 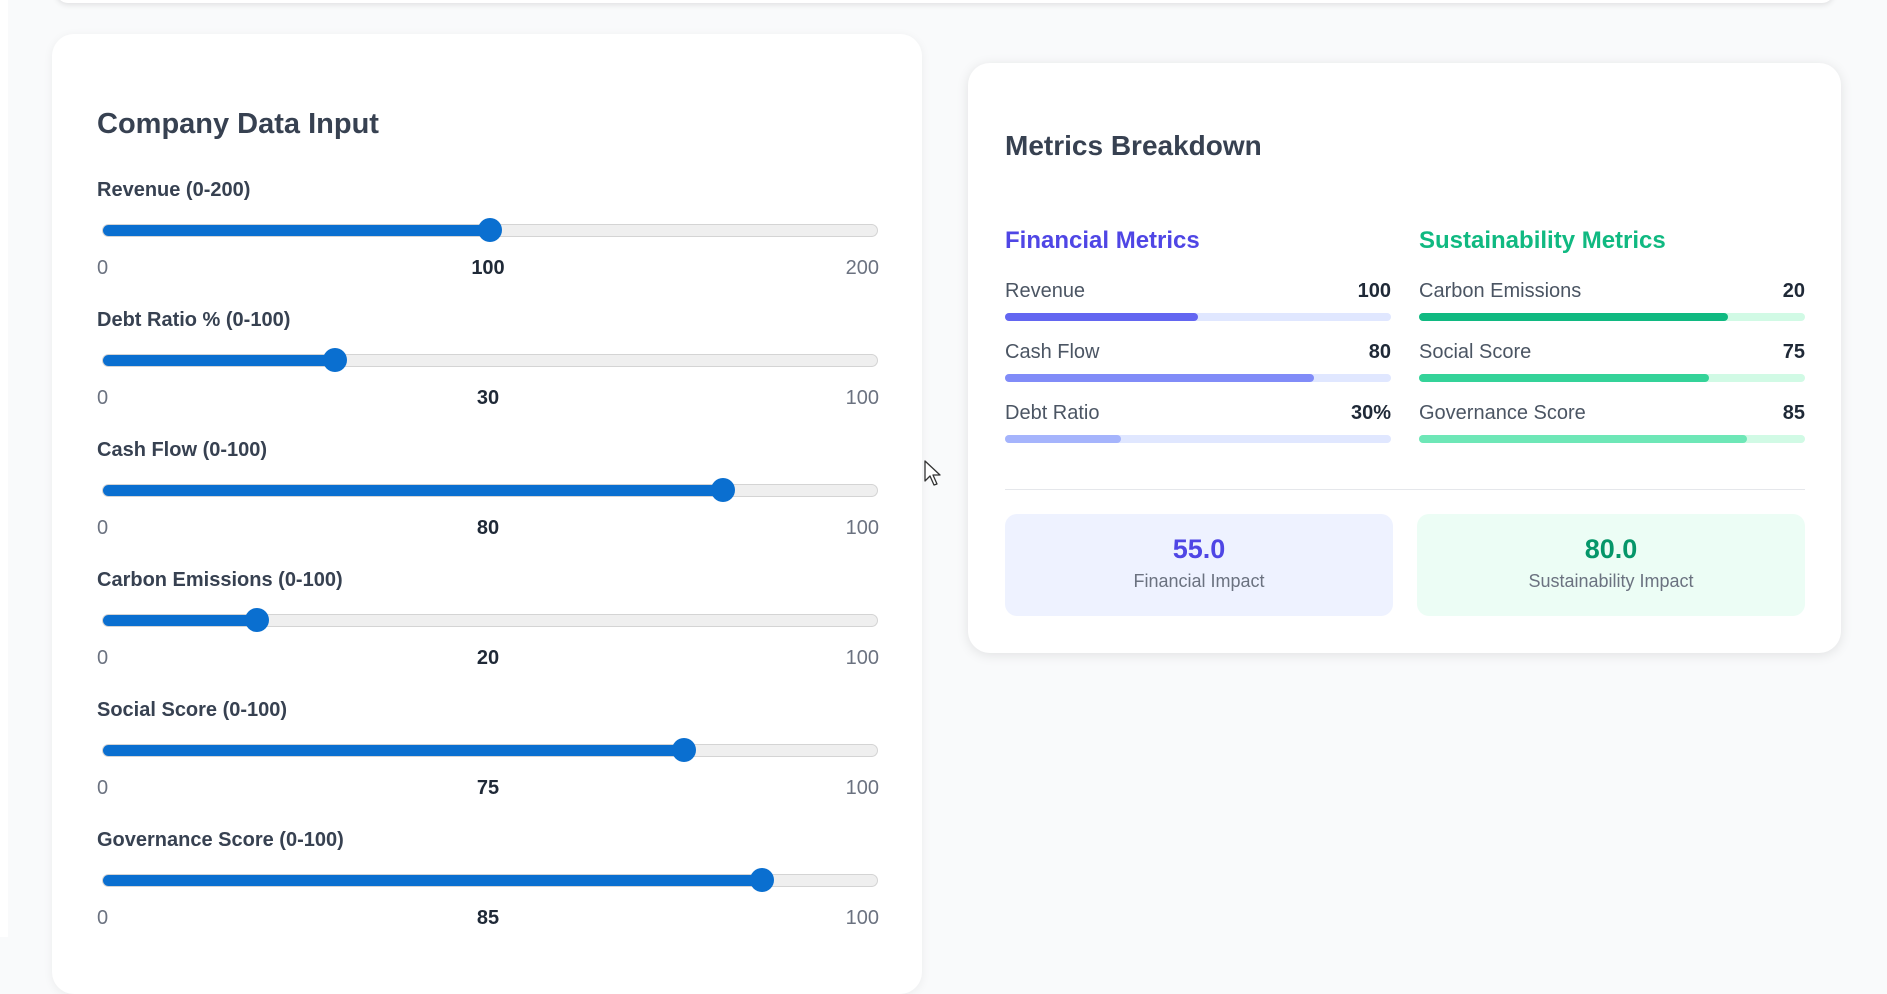 I want to click on governance-score-slider-min: 0, so click(x=103, y=918).